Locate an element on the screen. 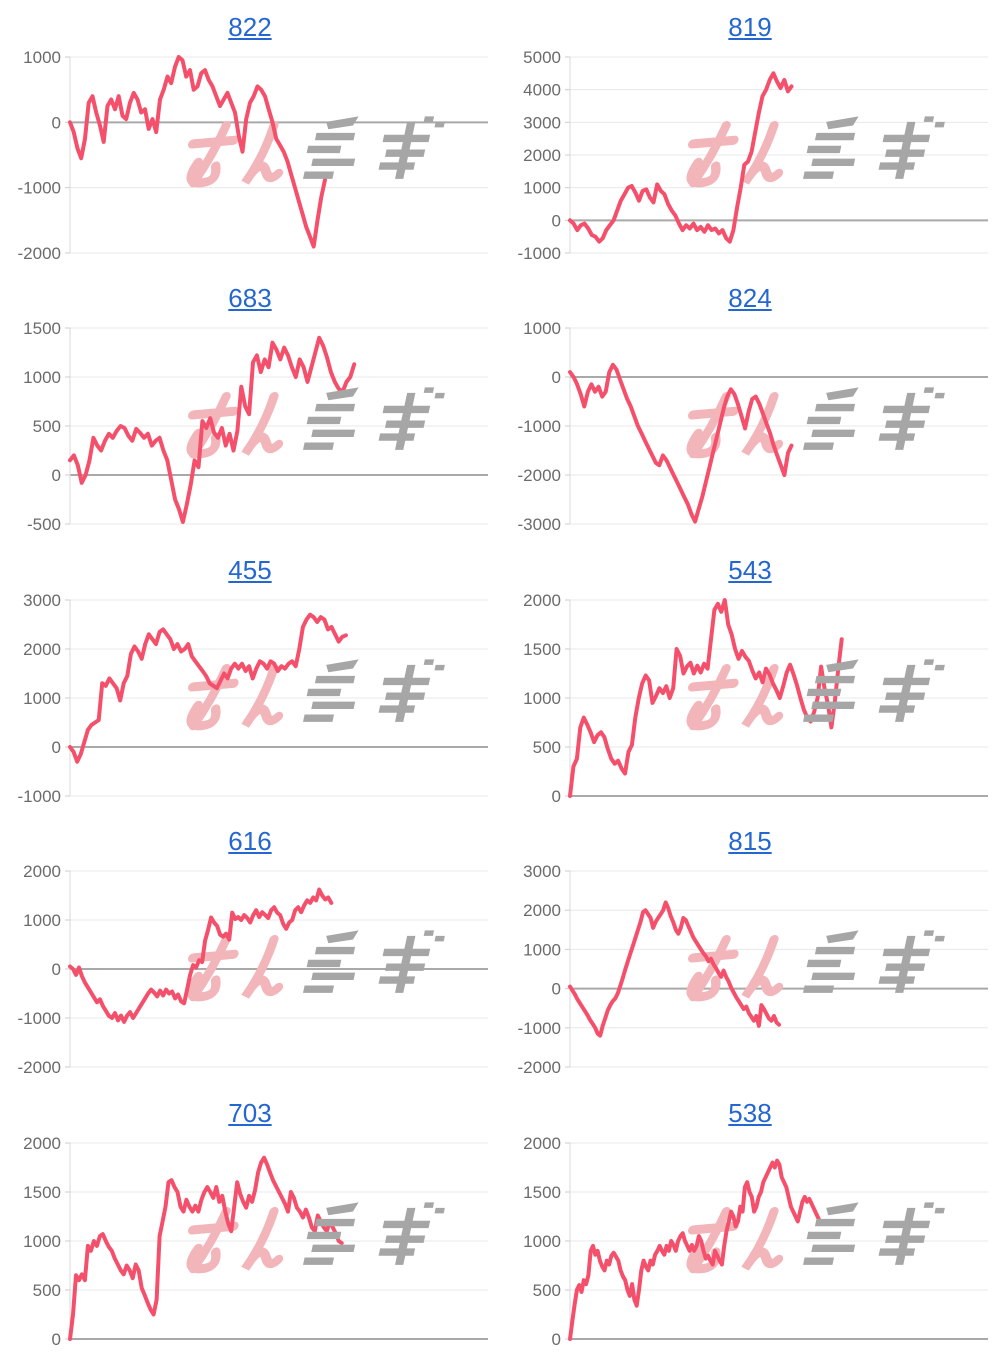 The width and height of the screenshot is (1000, 1357). machine-number-link: 543 is located at coordinates (750, 569).